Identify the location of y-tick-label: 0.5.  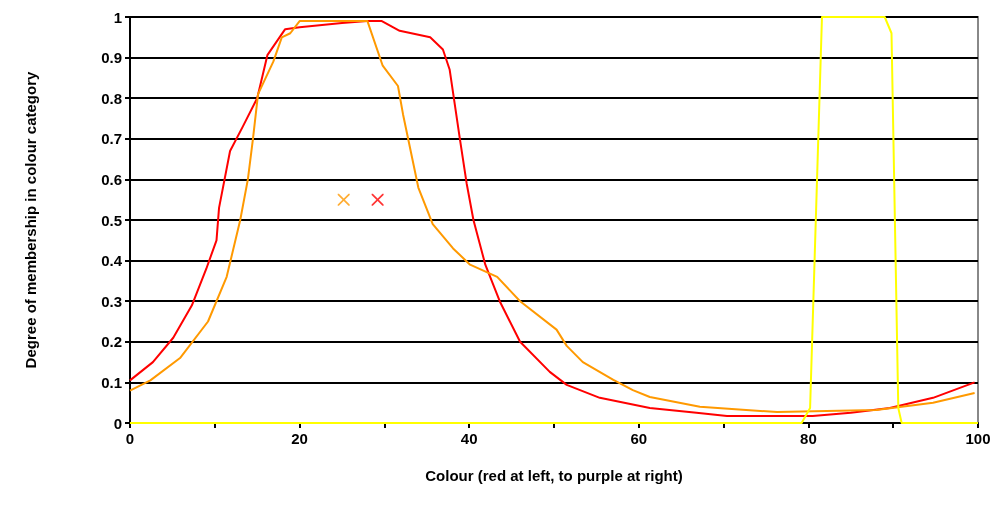
(111, 220).